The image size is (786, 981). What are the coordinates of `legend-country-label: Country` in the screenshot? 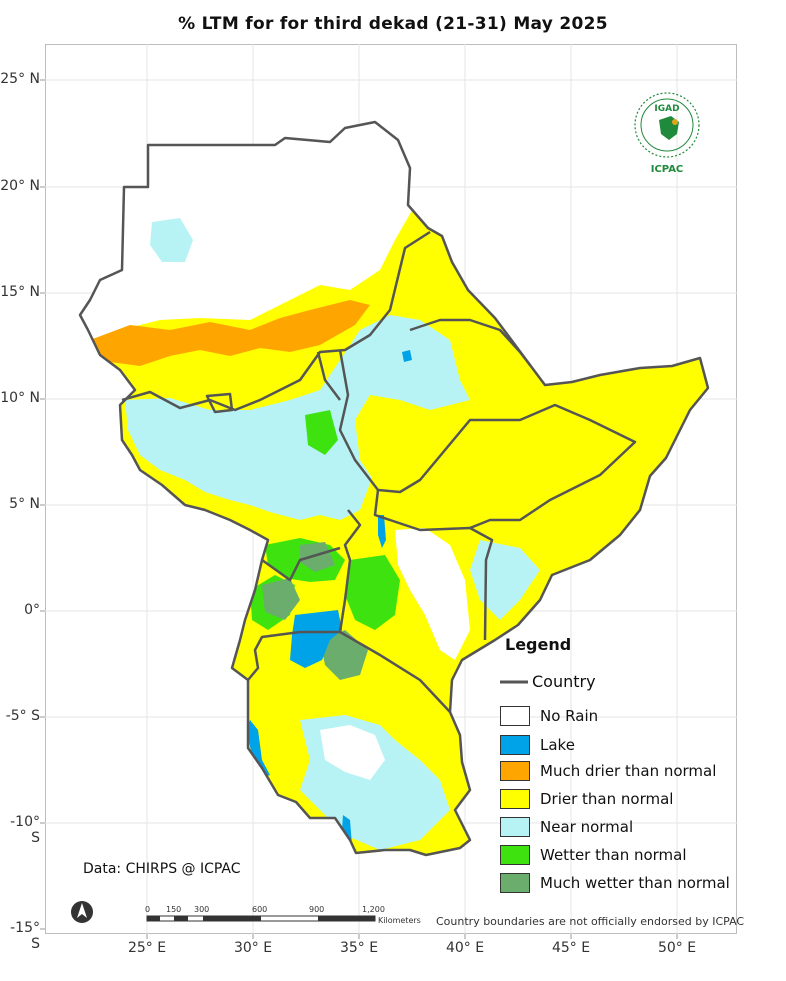 It's located at (564, 681).